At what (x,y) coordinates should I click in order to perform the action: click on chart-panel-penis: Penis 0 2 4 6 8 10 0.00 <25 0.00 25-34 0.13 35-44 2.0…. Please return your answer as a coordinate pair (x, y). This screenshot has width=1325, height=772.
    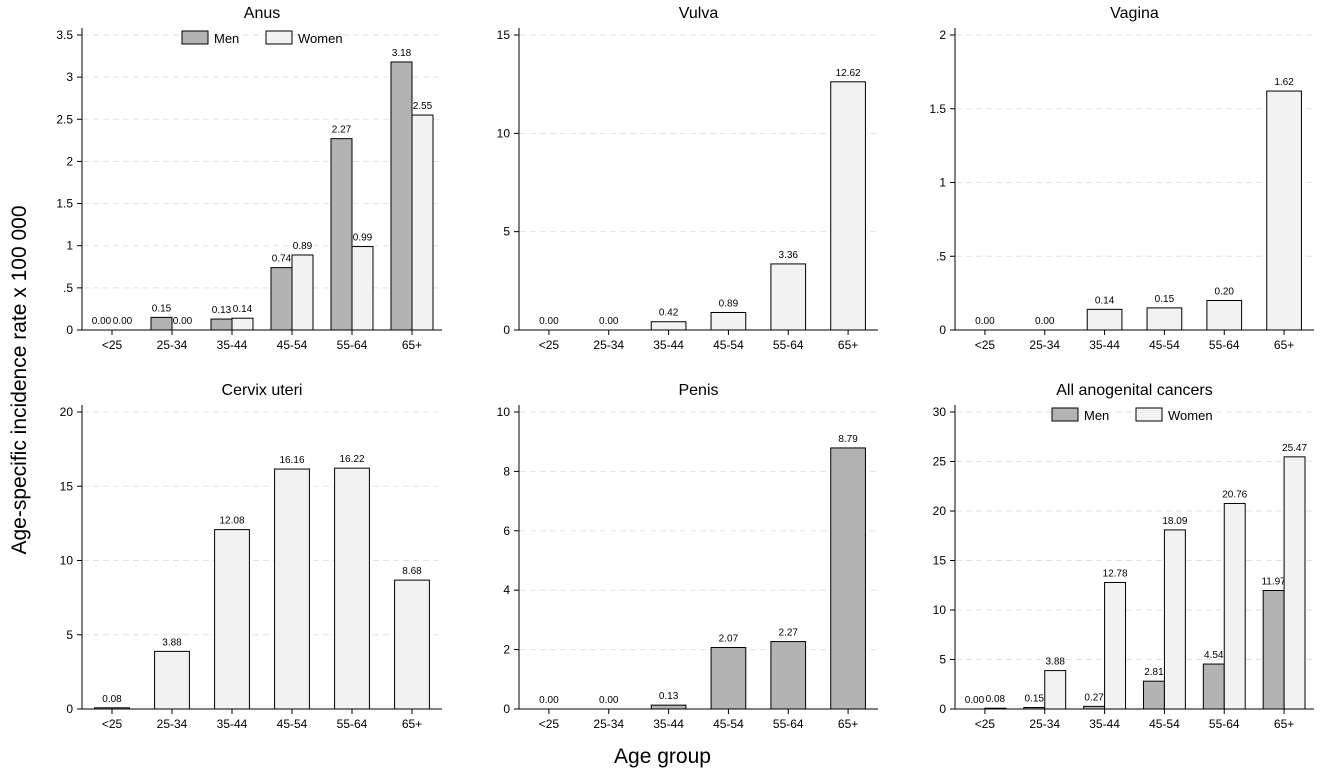
    Looking at the image, I should click on (687, 556).